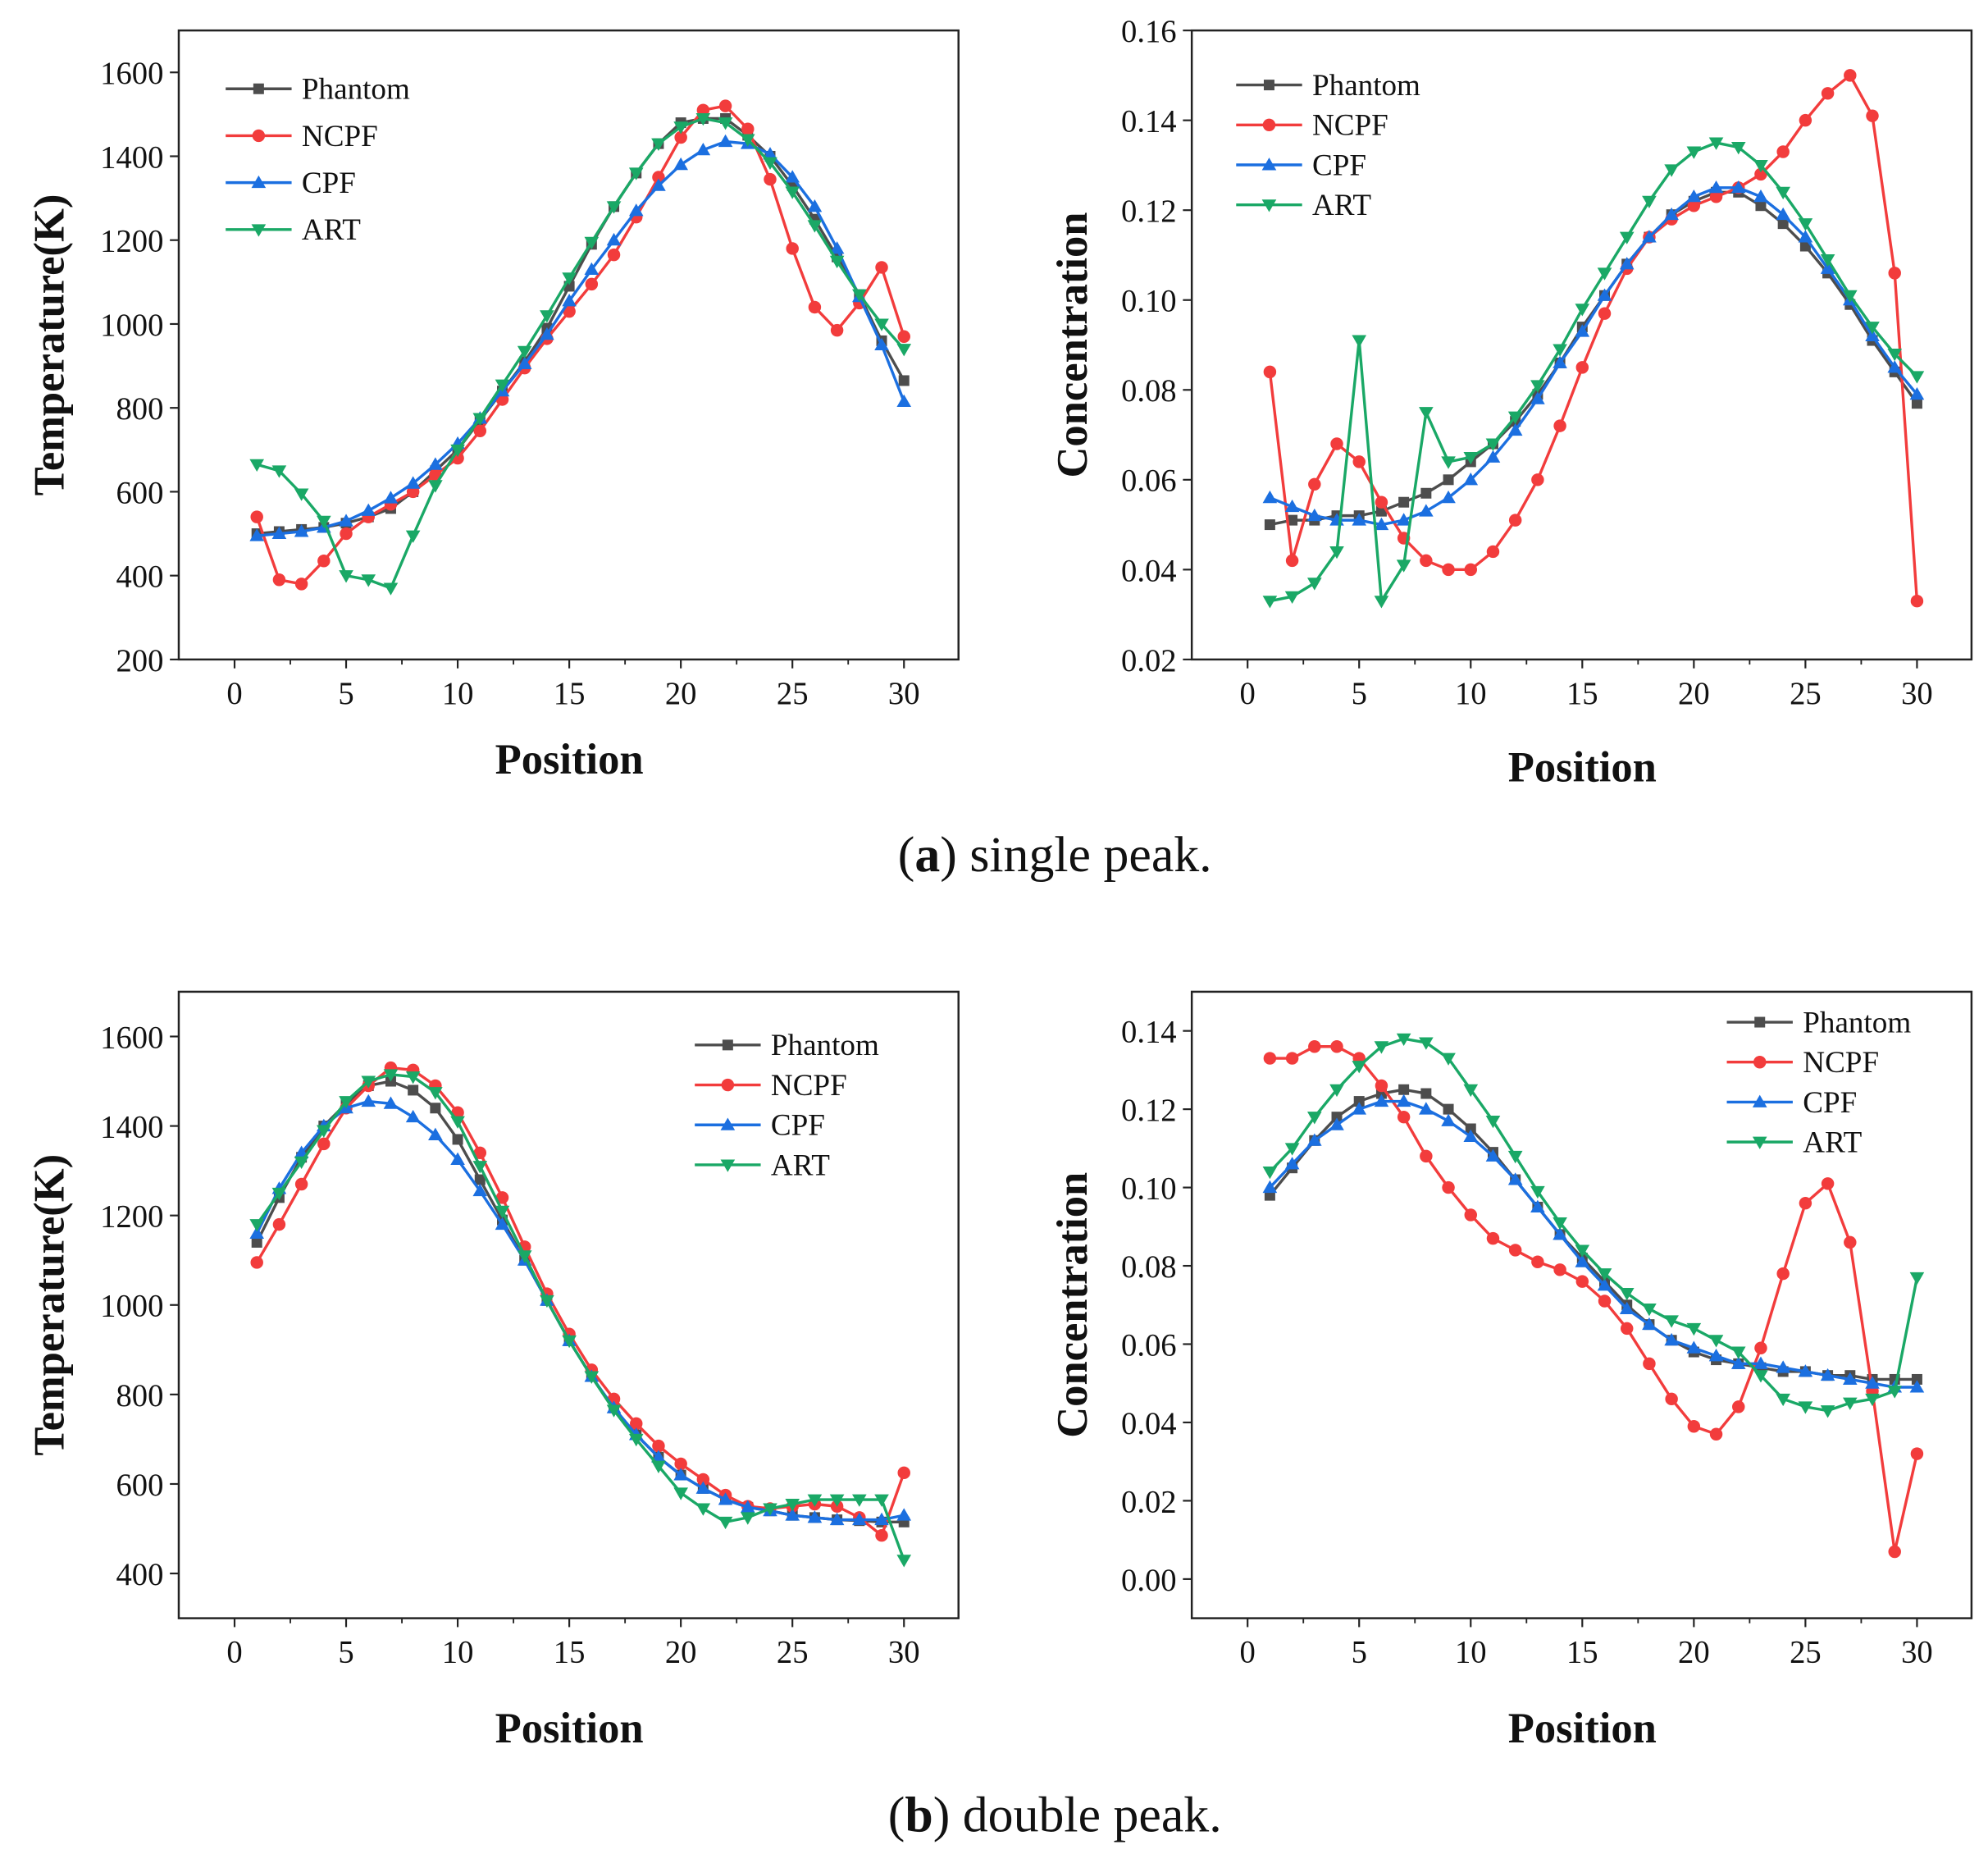  I want to click on y-tick-label: 0.14, so click(1149, 122).